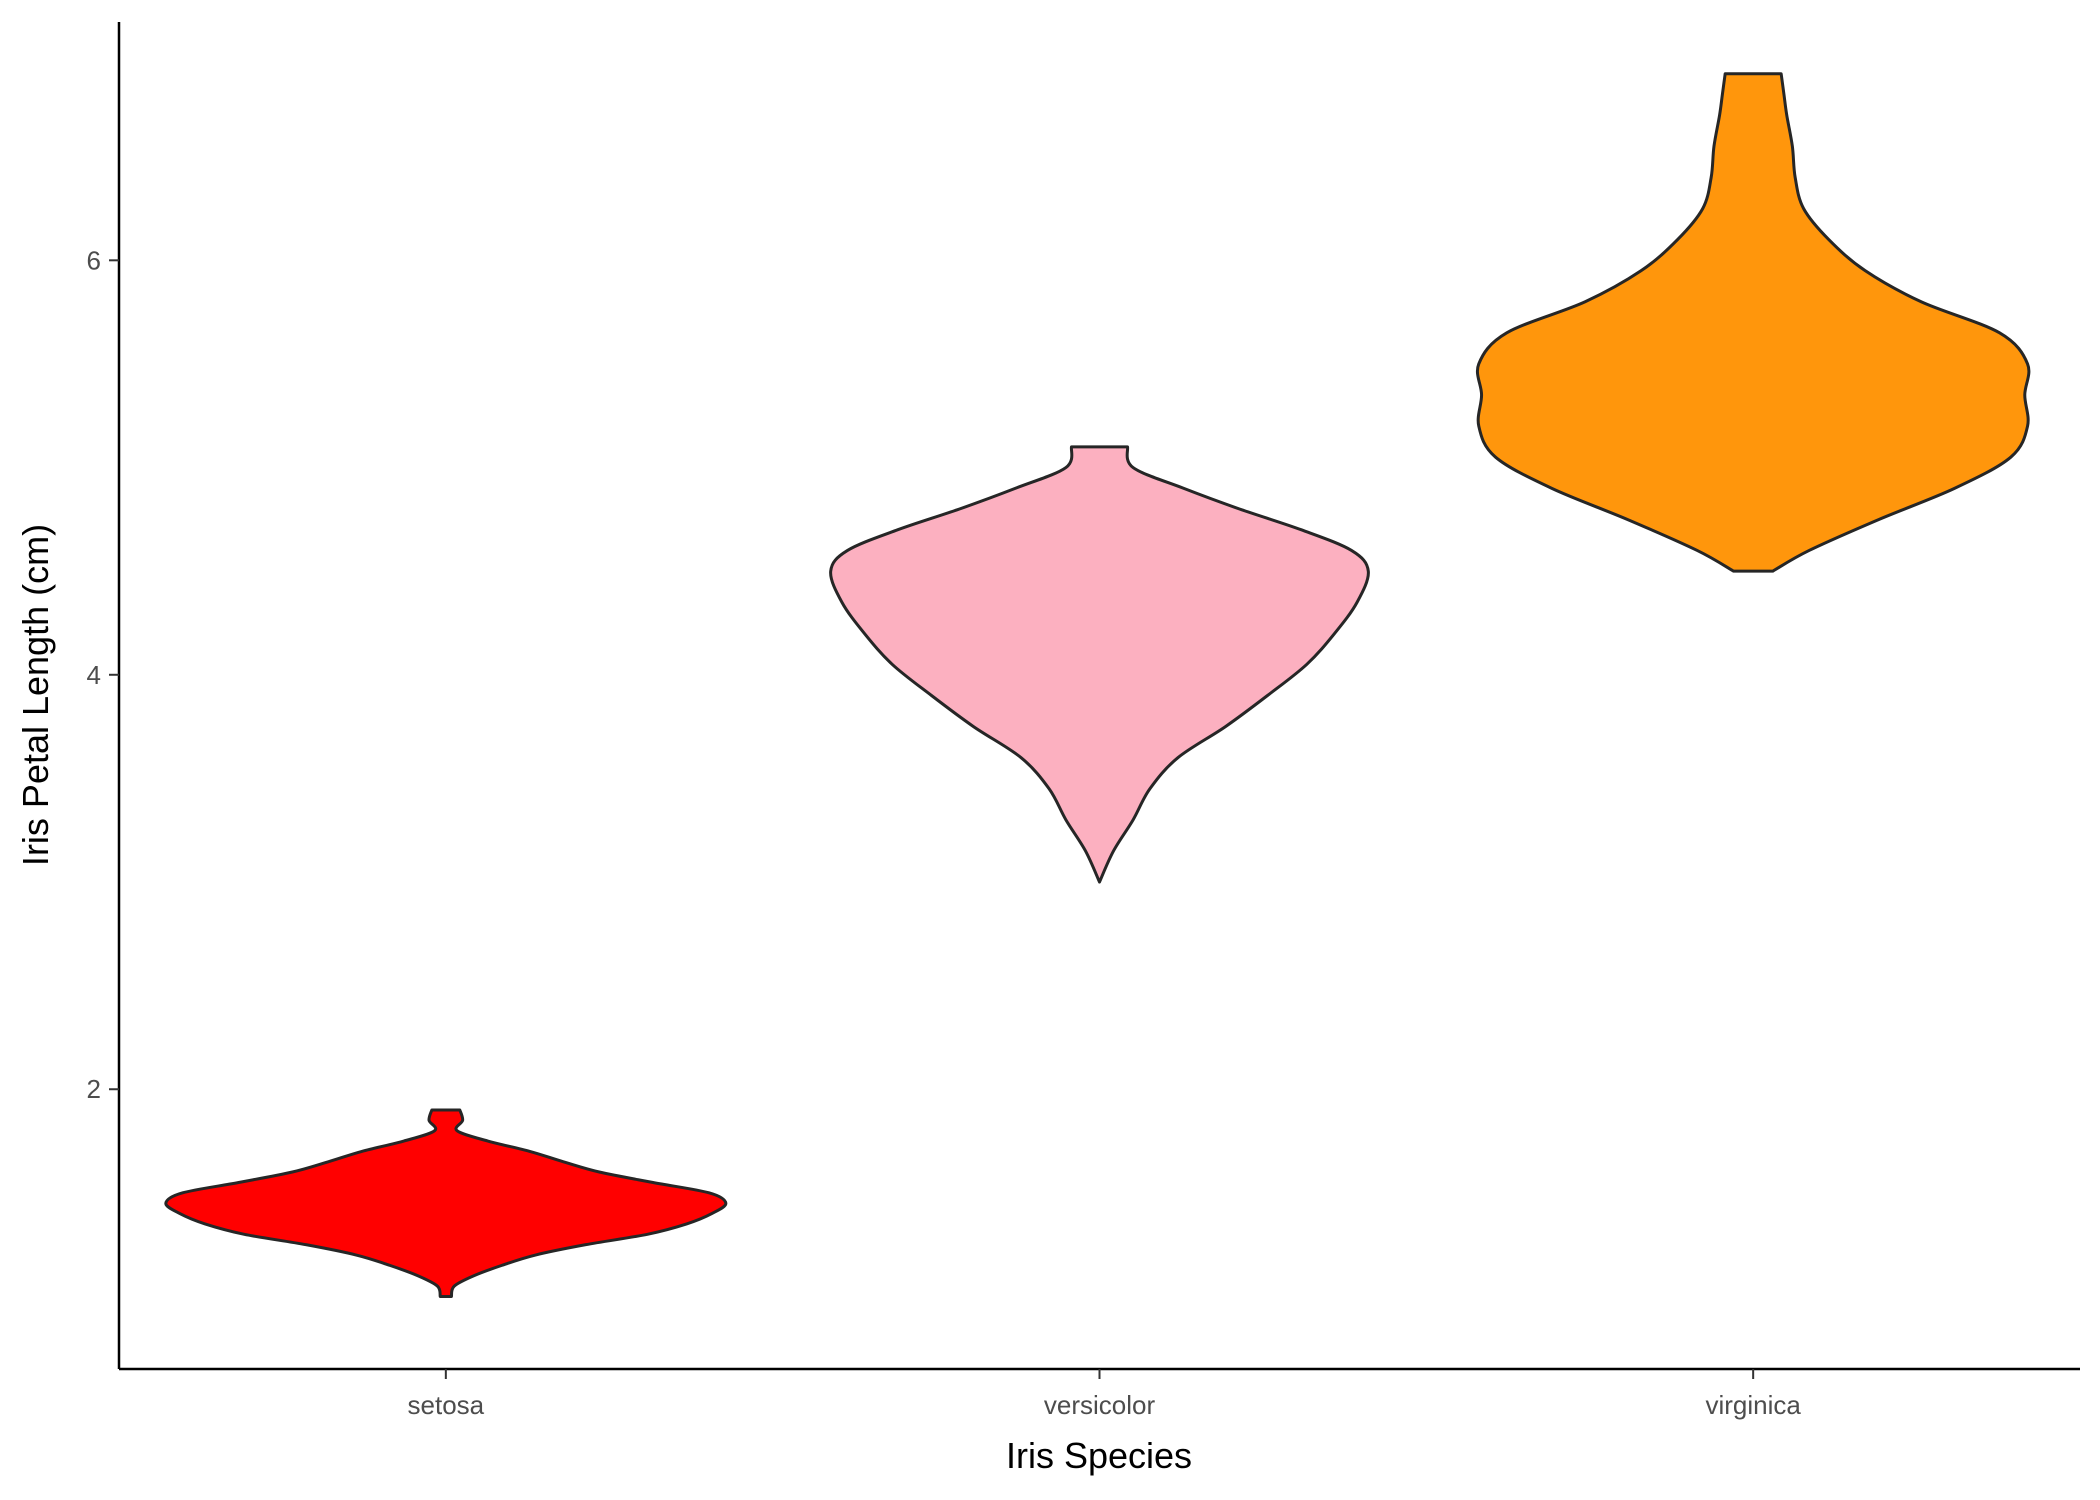 This screenshot has width=2100, height=1500. I want to click on violin-versicolor, so click(1099, 664).